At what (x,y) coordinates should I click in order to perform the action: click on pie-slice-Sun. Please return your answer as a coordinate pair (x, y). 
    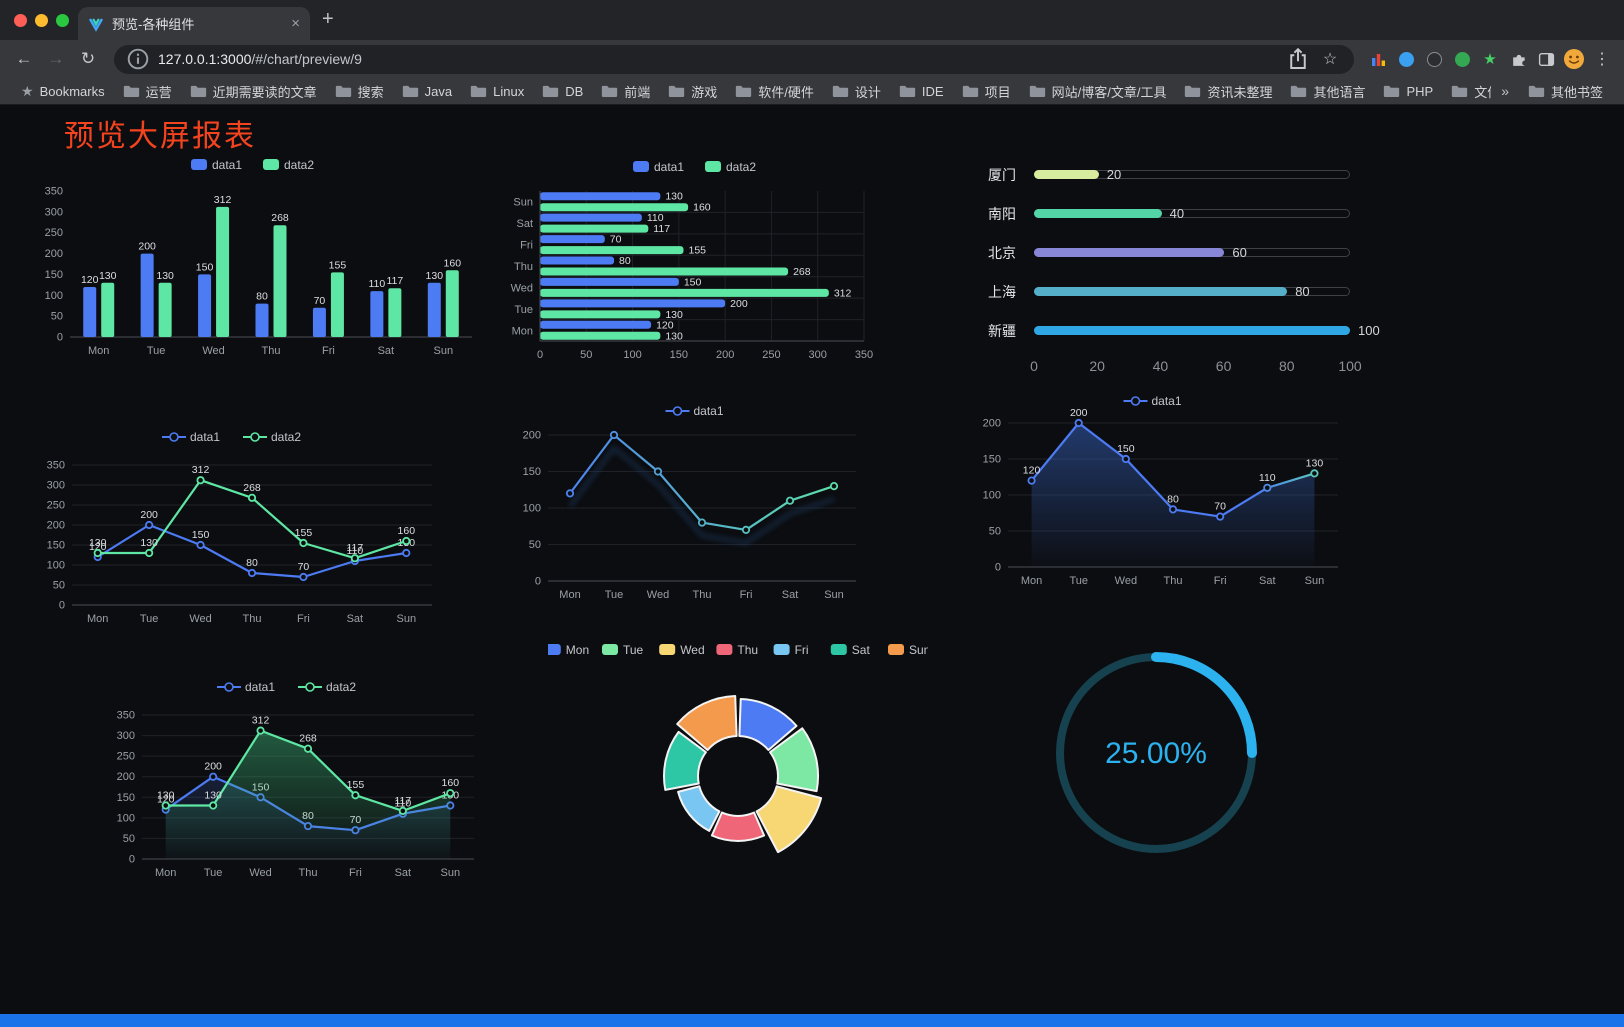
    Looking at the image, I should click on (707, 723).